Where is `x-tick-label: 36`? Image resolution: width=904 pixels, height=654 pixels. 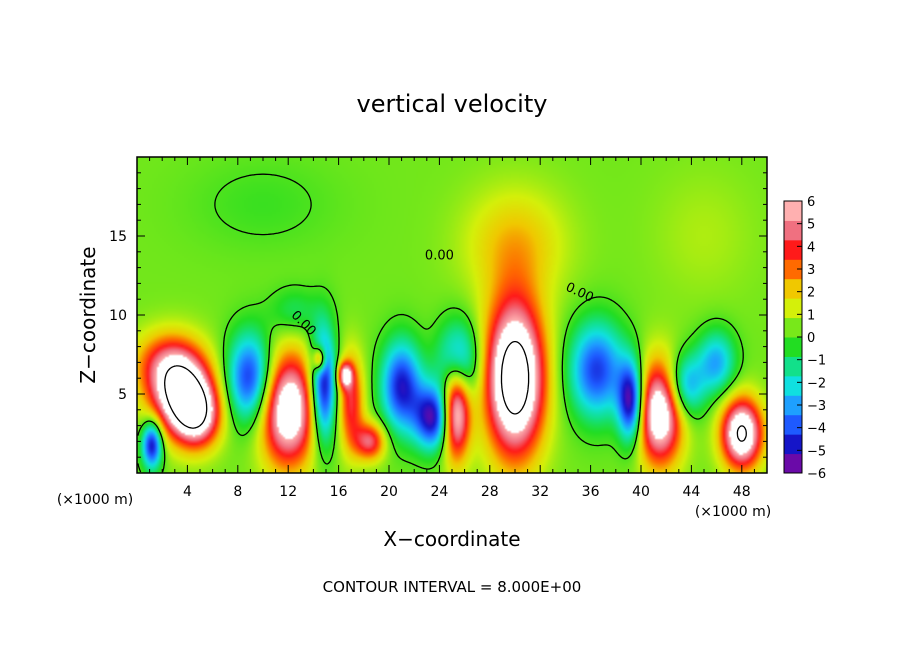 x-tick-label: 36 is located at coordinates (591, 492).